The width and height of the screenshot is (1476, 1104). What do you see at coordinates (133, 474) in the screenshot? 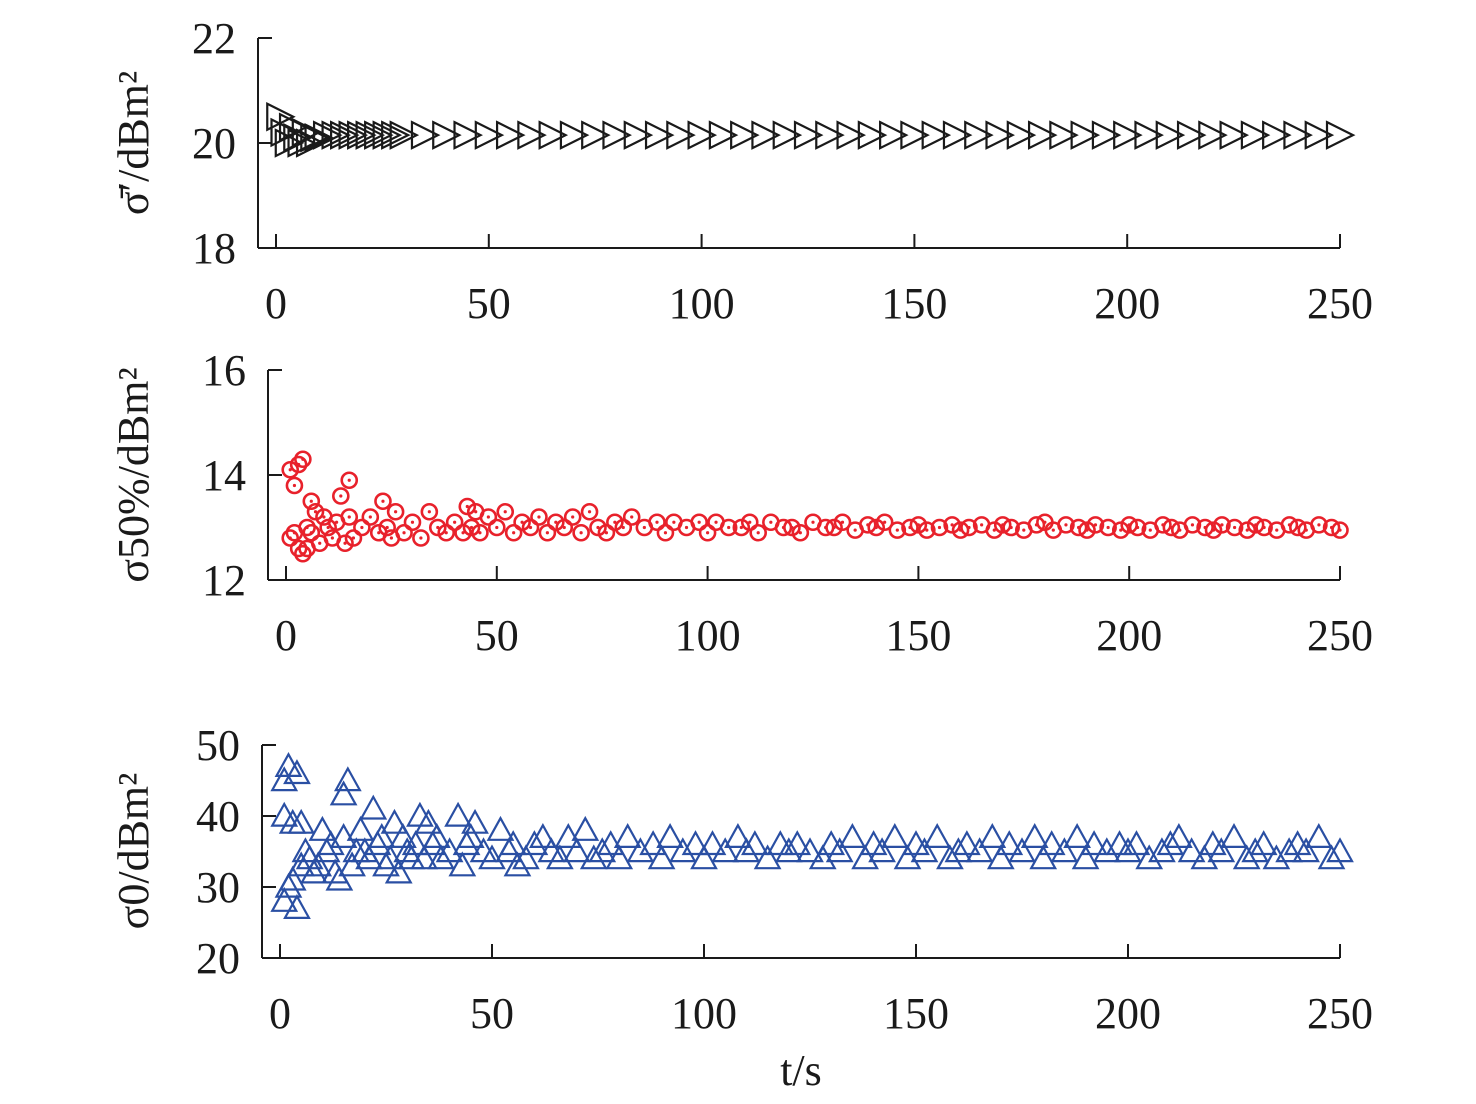
I see `y-axis-label: σ50%/dBm²` at bounding box center [133, 474].